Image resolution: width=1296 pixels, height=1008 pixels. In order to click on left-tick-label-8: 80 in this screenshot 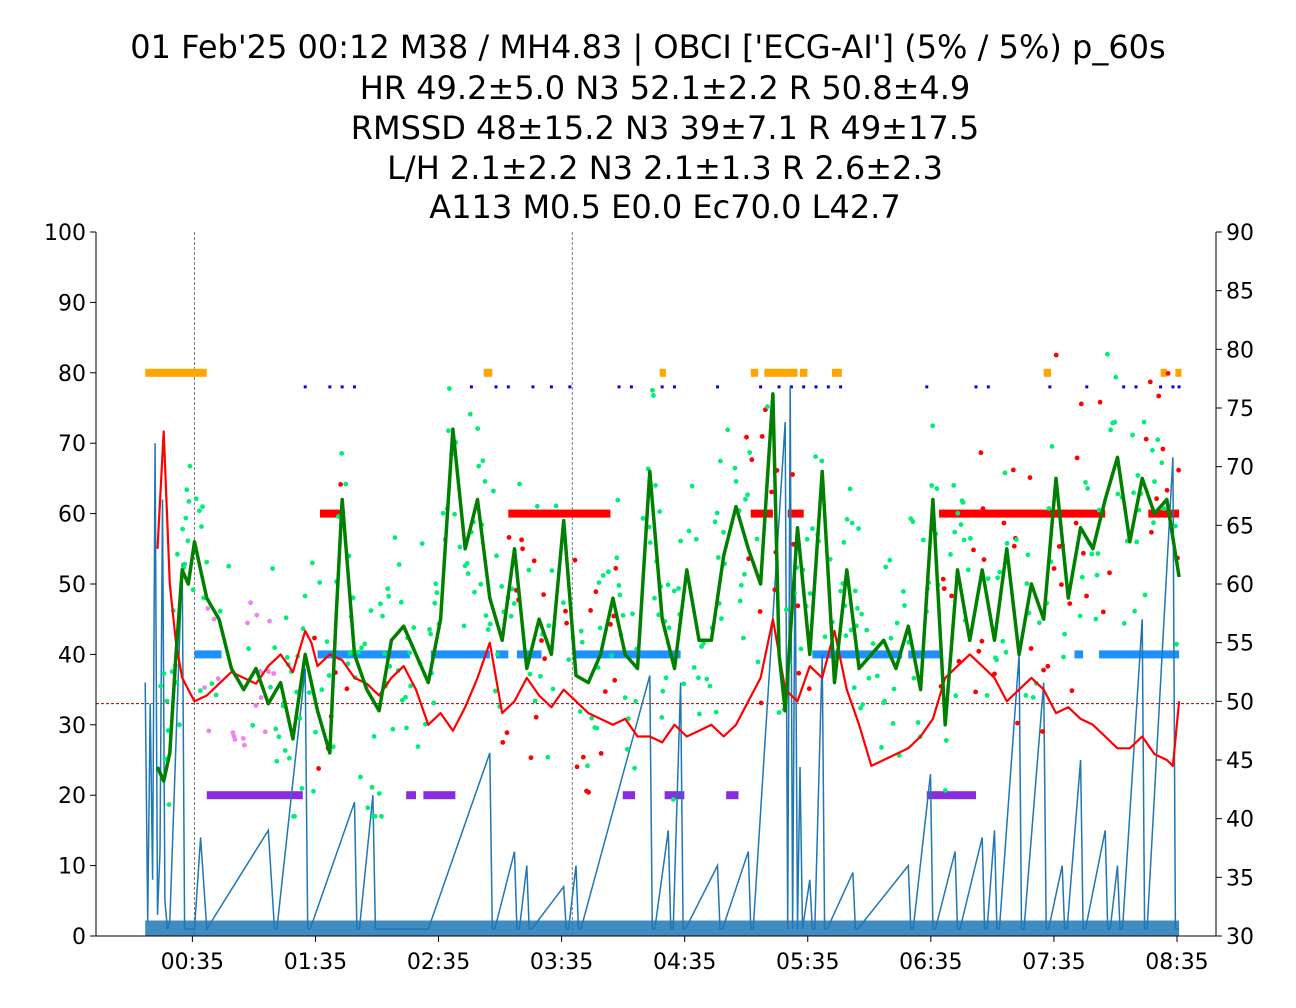, I will do `click(72, 374)`.